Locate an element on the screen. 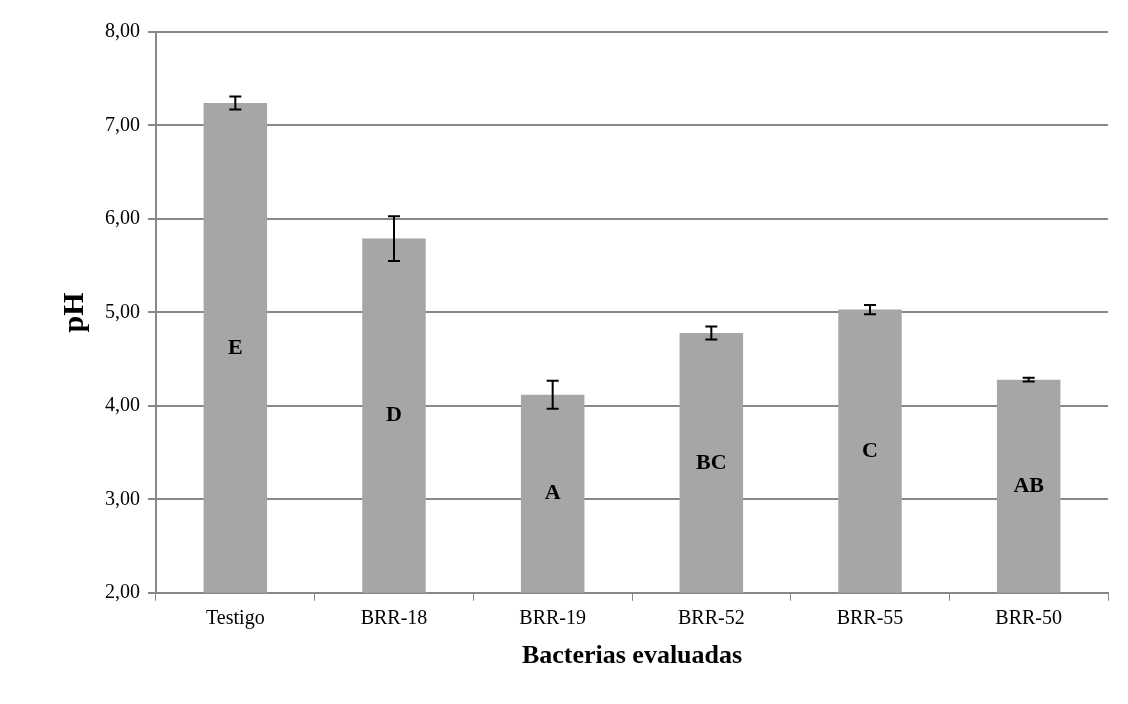 The height and width of the screenshot is (704, 1128). data-label: A is located at coordinates (552, 492).